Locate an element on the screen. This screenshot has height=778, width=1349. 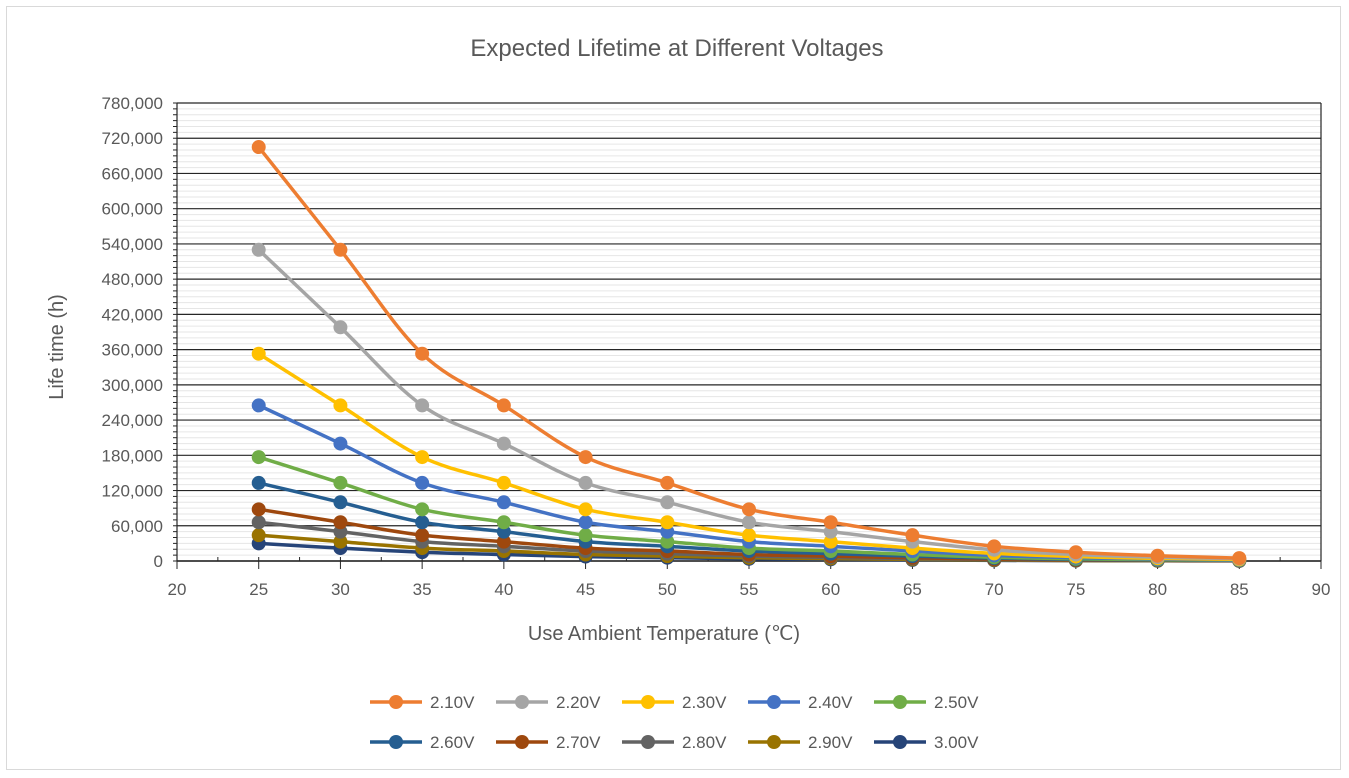
y-tick-label: 300,000 is located at coordinates (132, 385).